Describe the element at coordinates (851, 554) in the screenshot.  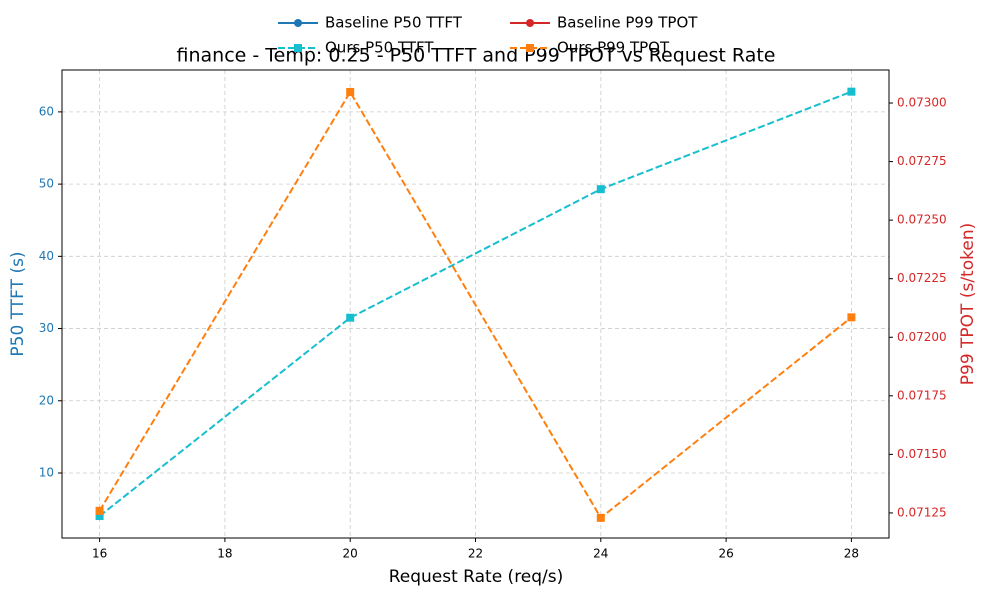
I see `x-tick-label: 28` at that location.